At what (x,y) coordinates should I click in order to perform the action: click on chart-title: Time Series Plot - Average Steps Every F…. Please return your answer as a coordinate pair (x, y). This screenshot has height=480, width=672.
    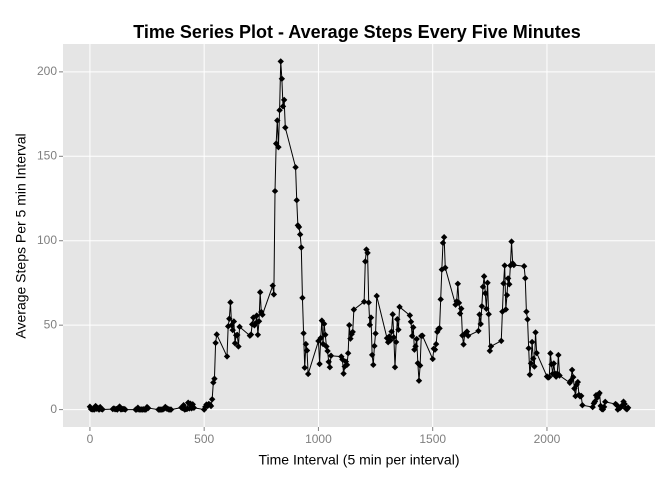
    Looking at the image, I should click on (357, 32).